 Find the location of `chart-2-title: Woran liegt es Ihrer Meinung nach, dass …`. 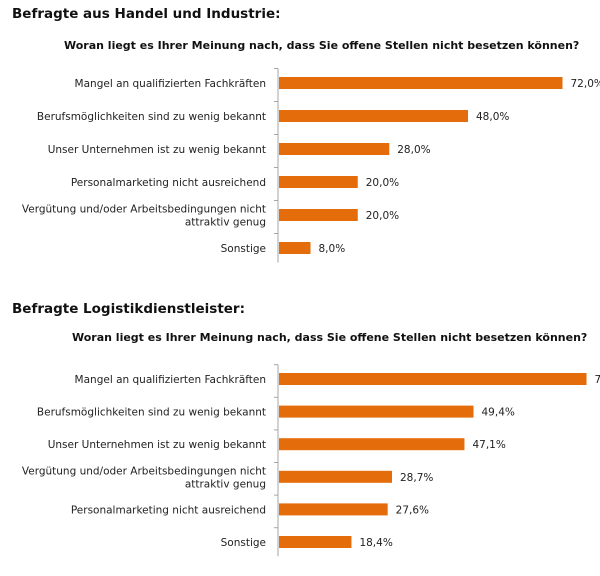

chart-2-title: Woran liegt es Ihrer Meinung nach, dass … is located at coordinates (330, 337).